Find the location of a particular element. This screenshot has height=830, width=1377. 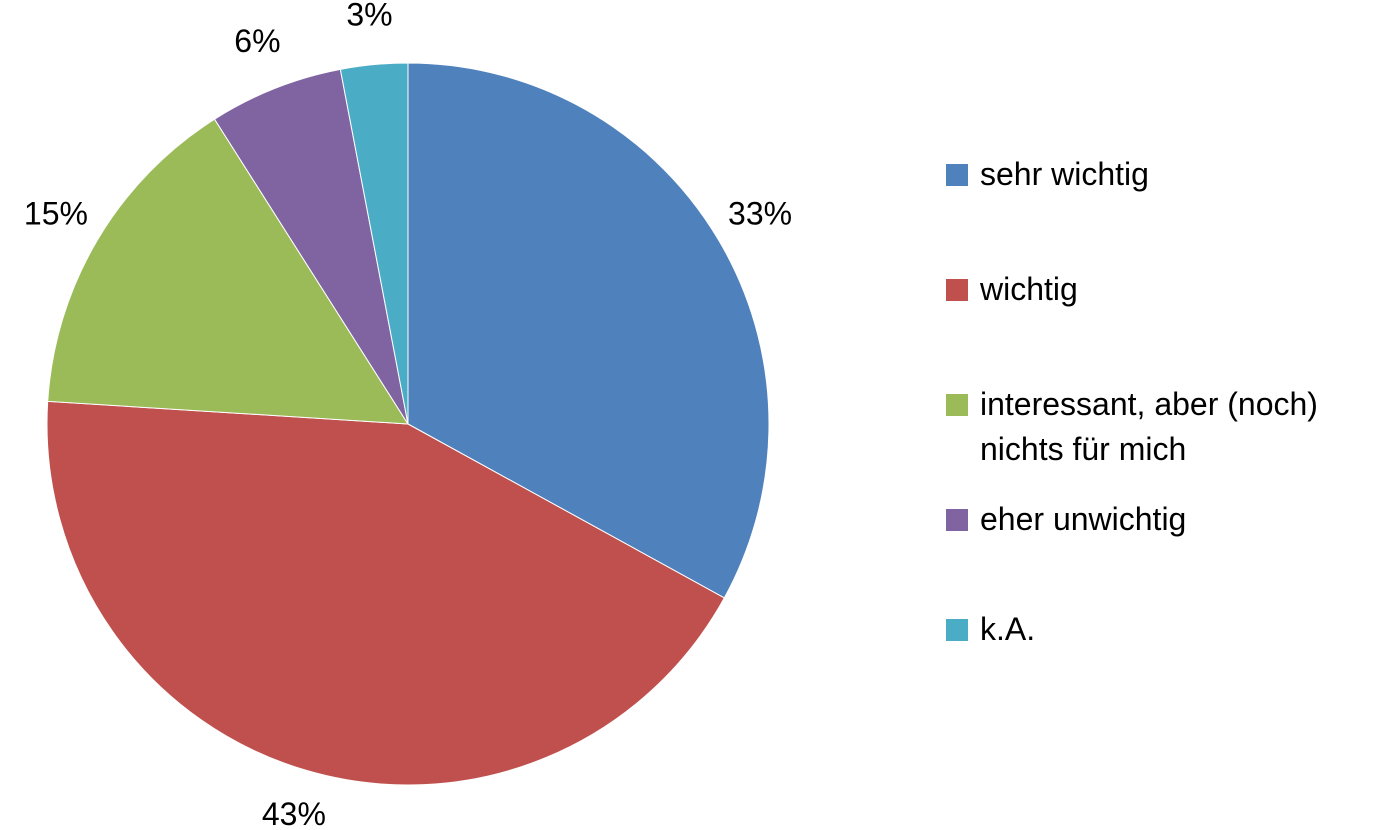

data-label: 43% is located at coordinates (294, 813).